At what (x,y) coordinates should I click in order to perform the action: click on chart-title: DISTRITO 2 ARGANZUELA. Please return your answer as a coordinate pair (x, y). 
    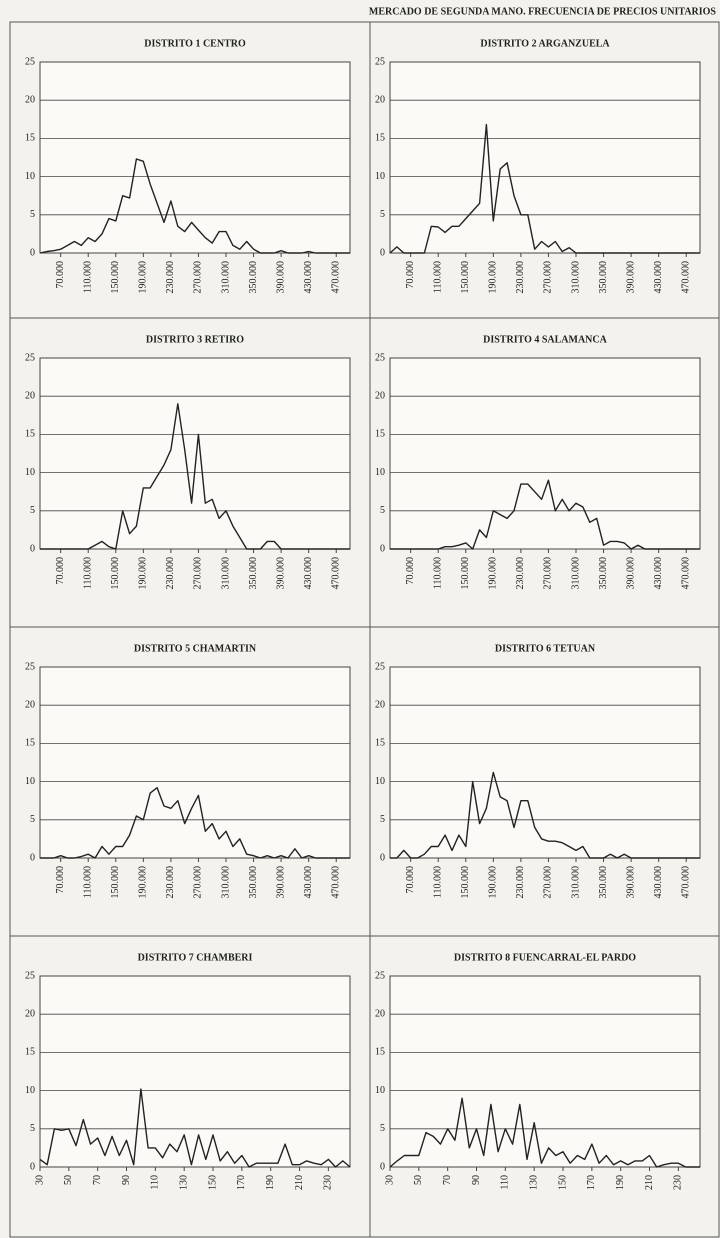
    Looking at the image, I should click on (545, 43).